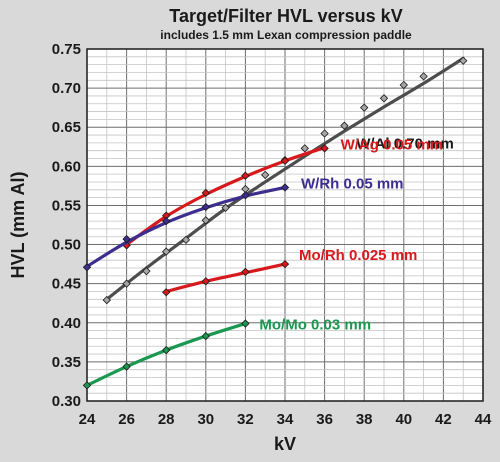  Describe the element at coordinates (286, 35) in the screenshot. I see `chart-subtitle: includes 1.5 mm Lexan compression paddle` at that location.